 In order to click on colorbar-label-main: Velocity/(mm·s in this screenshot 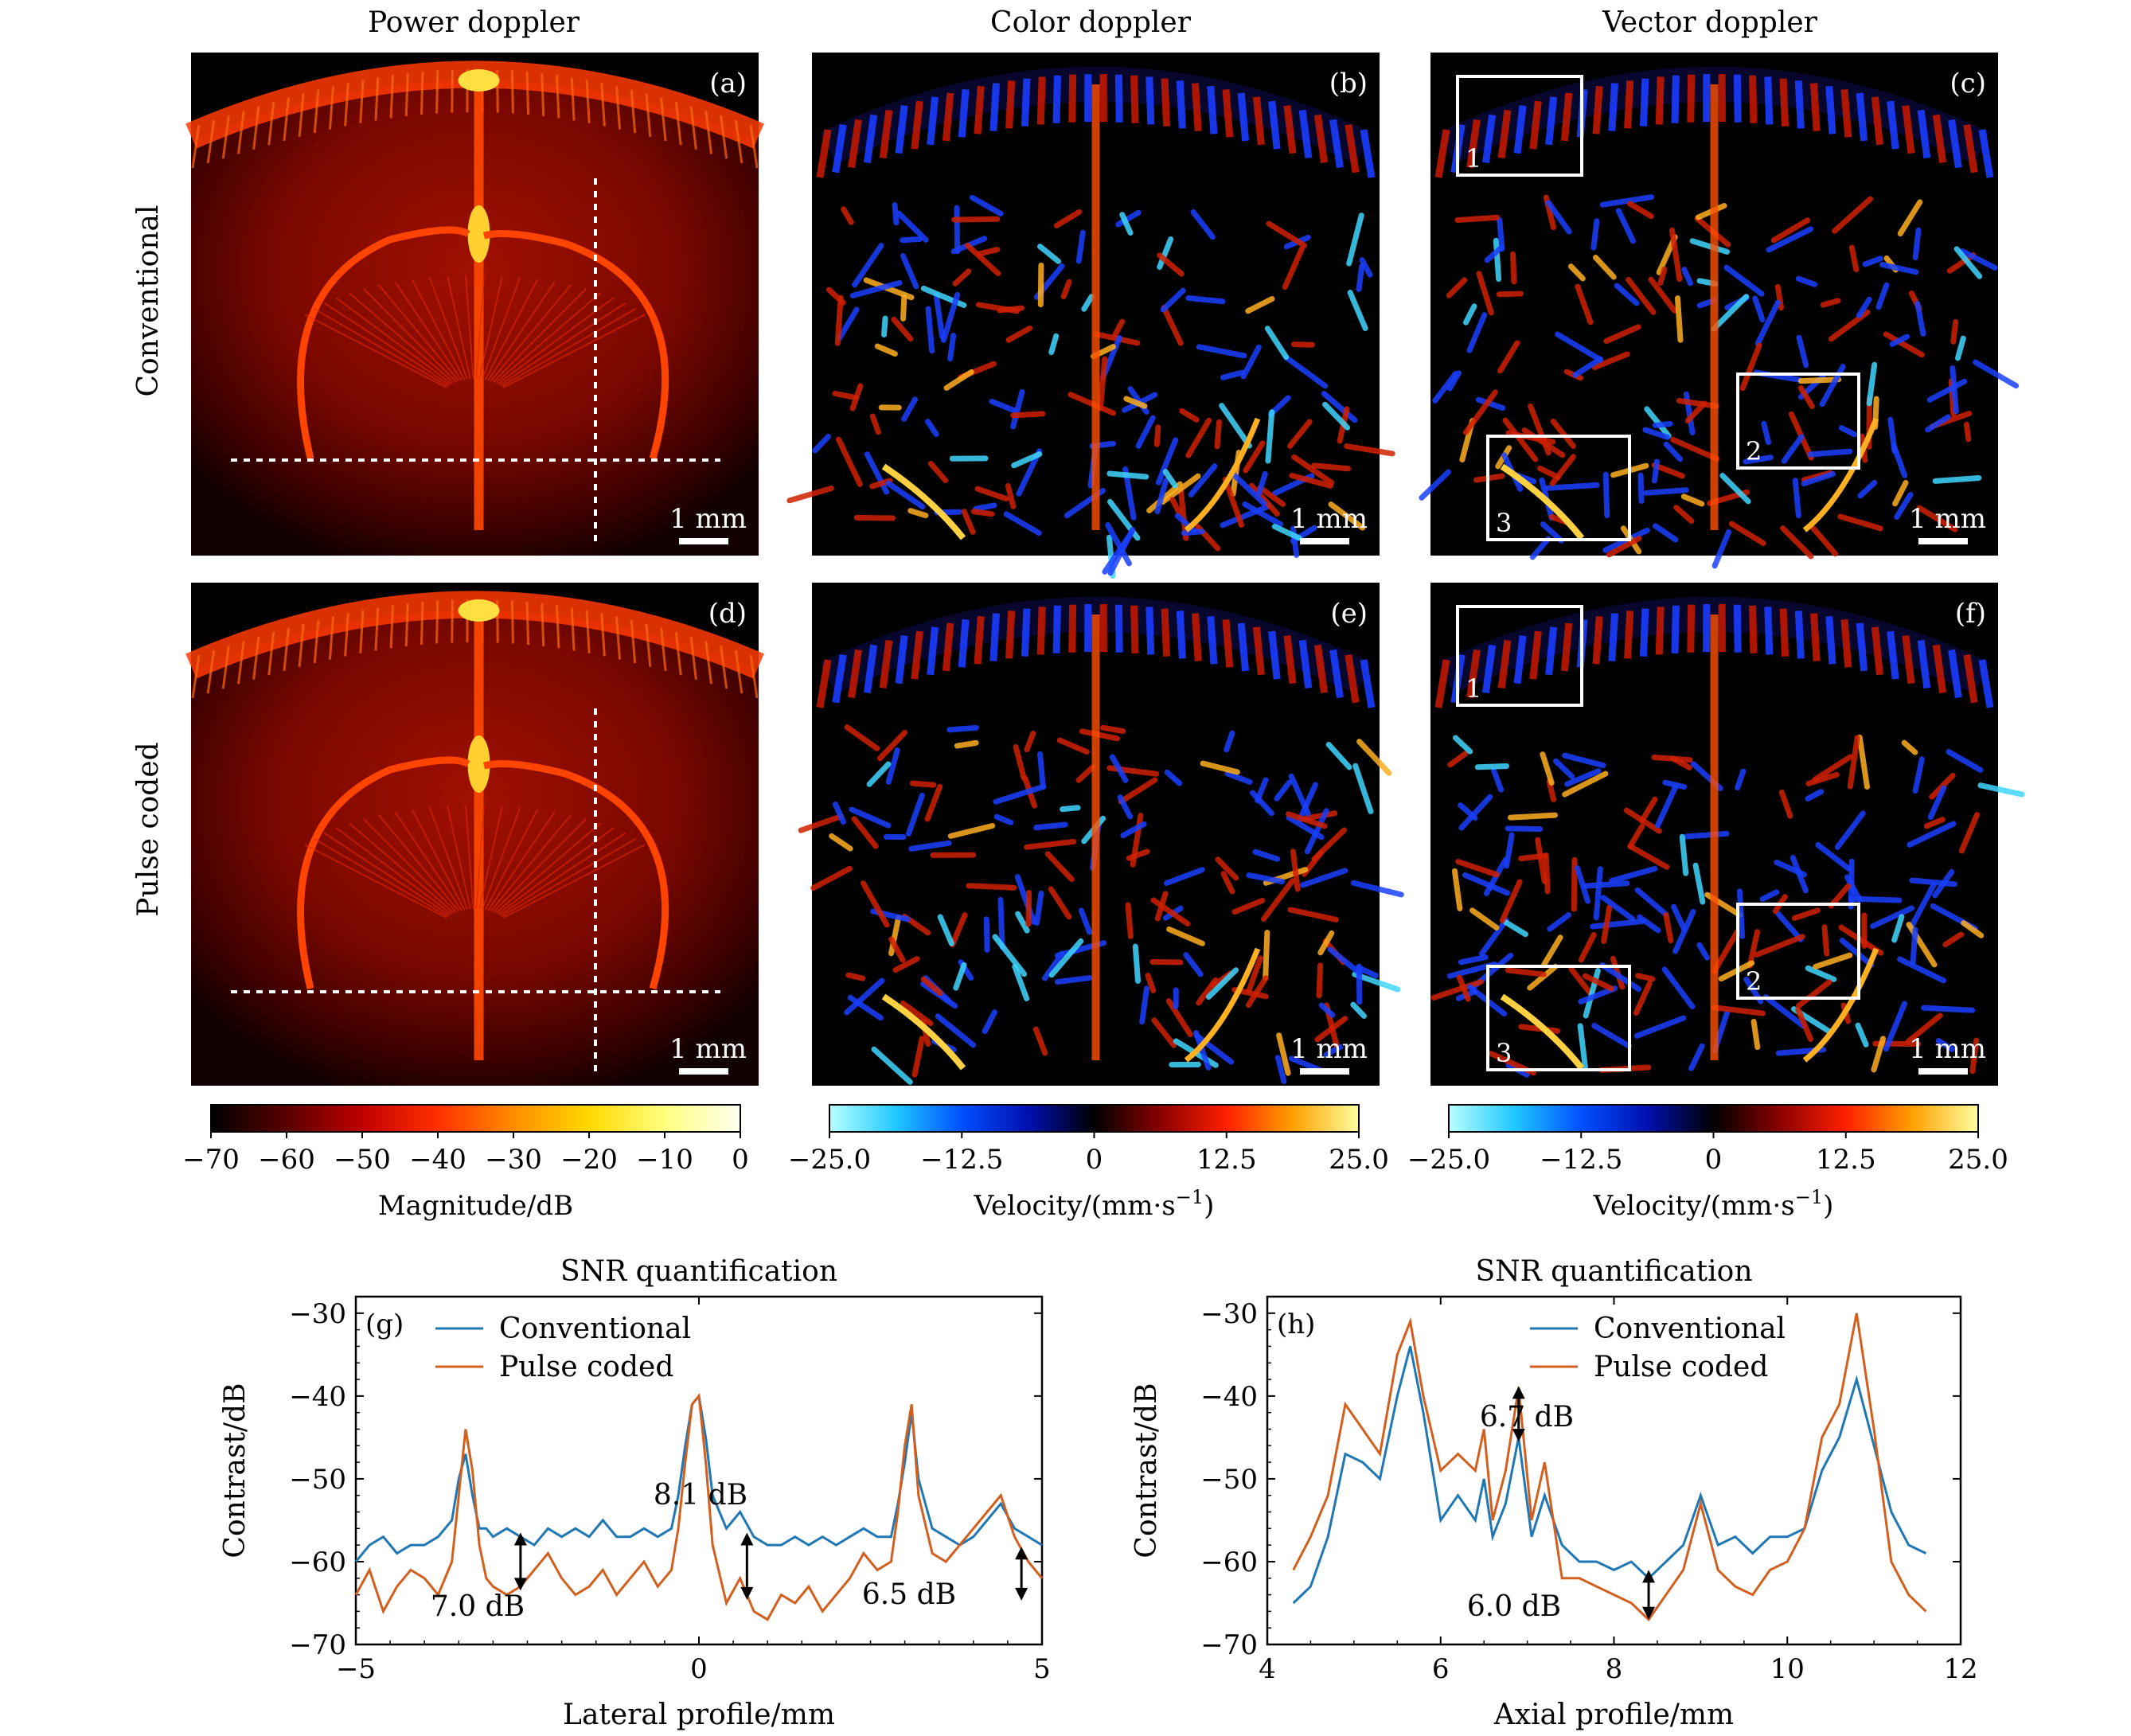, I will do `click(1694, 1206)`.